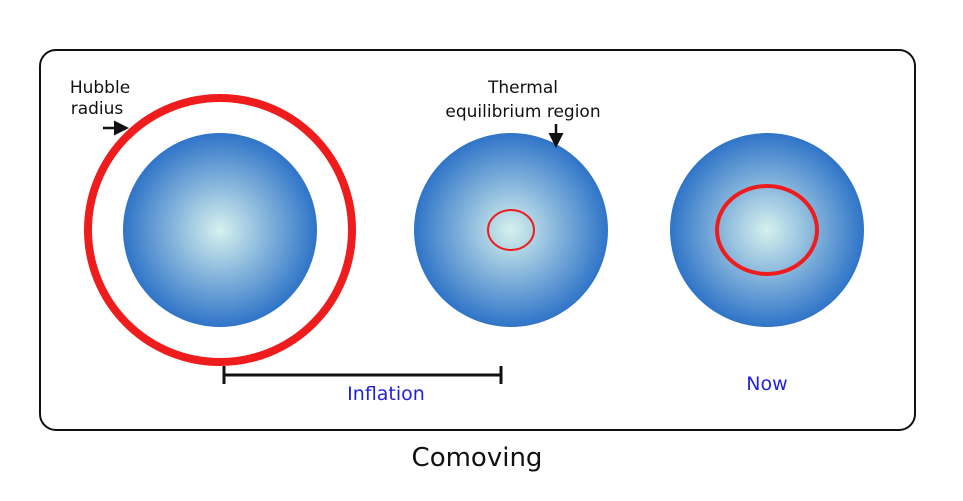  What do you see at coordinates (522, 88) in the screenshot?
I see `thermal-region-label-line1: Thermal` at bounding box center [522, 88].